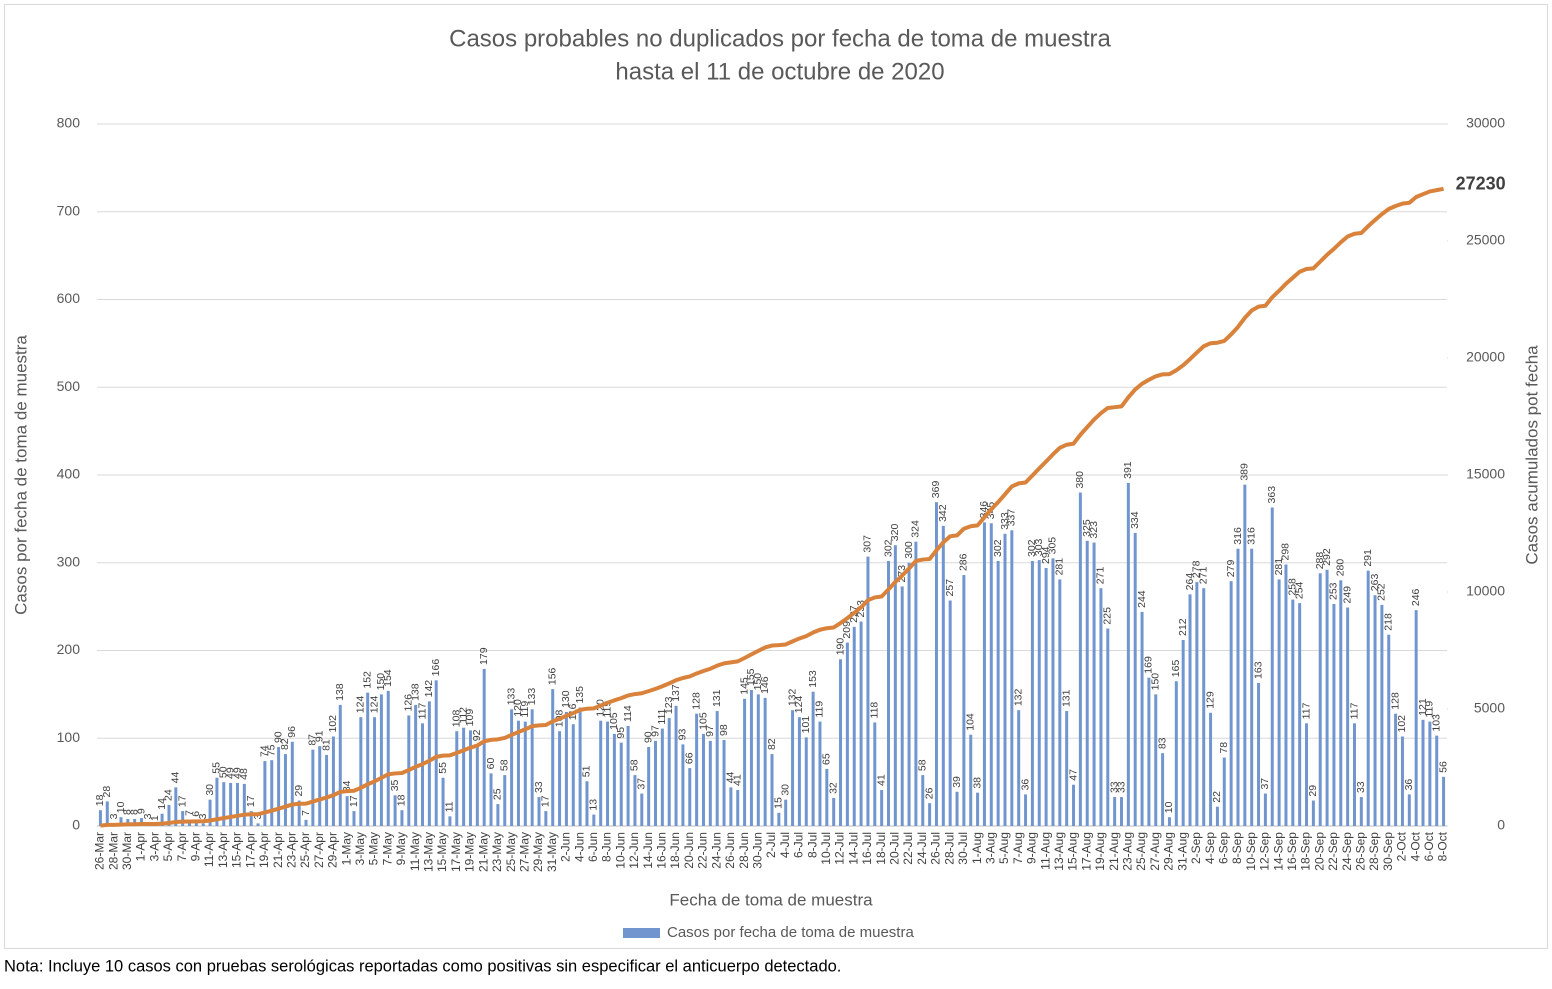 The image size is (1552, 989). I want to click on value-label: 97, so click(655, 731).